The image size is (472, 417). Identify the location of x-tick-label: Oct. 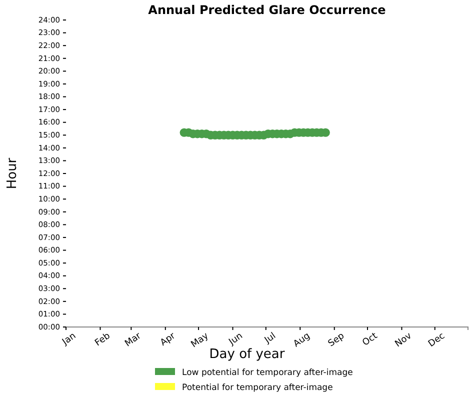
(370, 339).